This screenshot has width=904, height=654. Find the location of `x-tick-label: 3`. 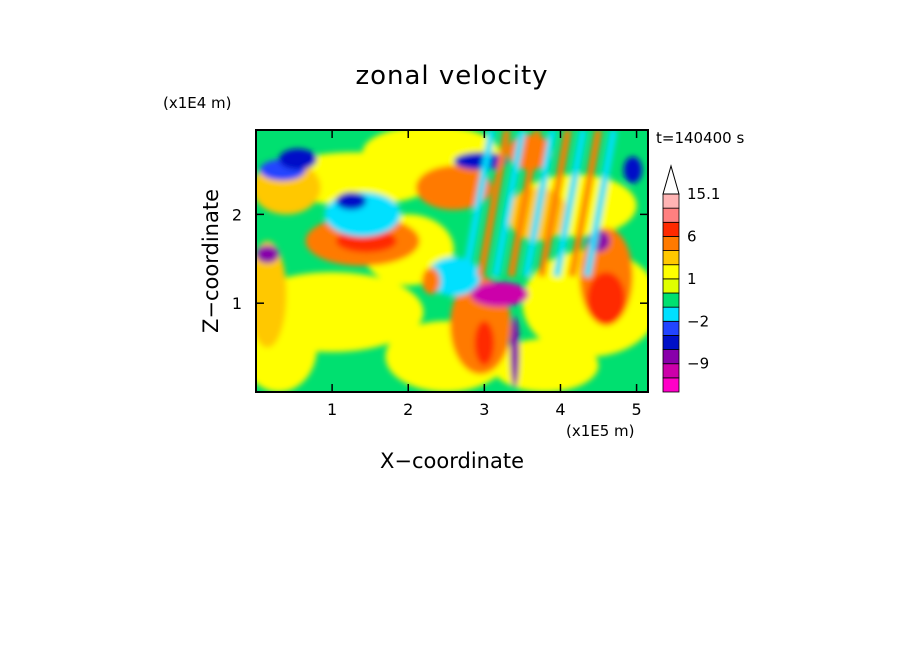

x-tick-label: 3 is located at coordinates (484, 409).